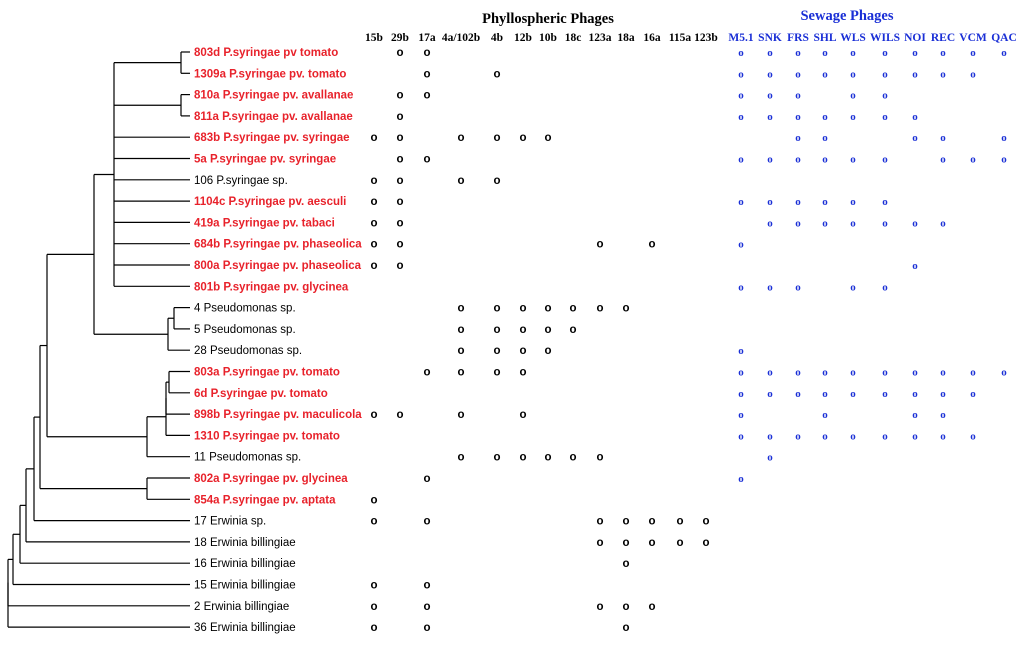 The image size is (1024, 649). I want to click on strain-label: 802a P.syringae pv. glycinea, so click(271, 479).